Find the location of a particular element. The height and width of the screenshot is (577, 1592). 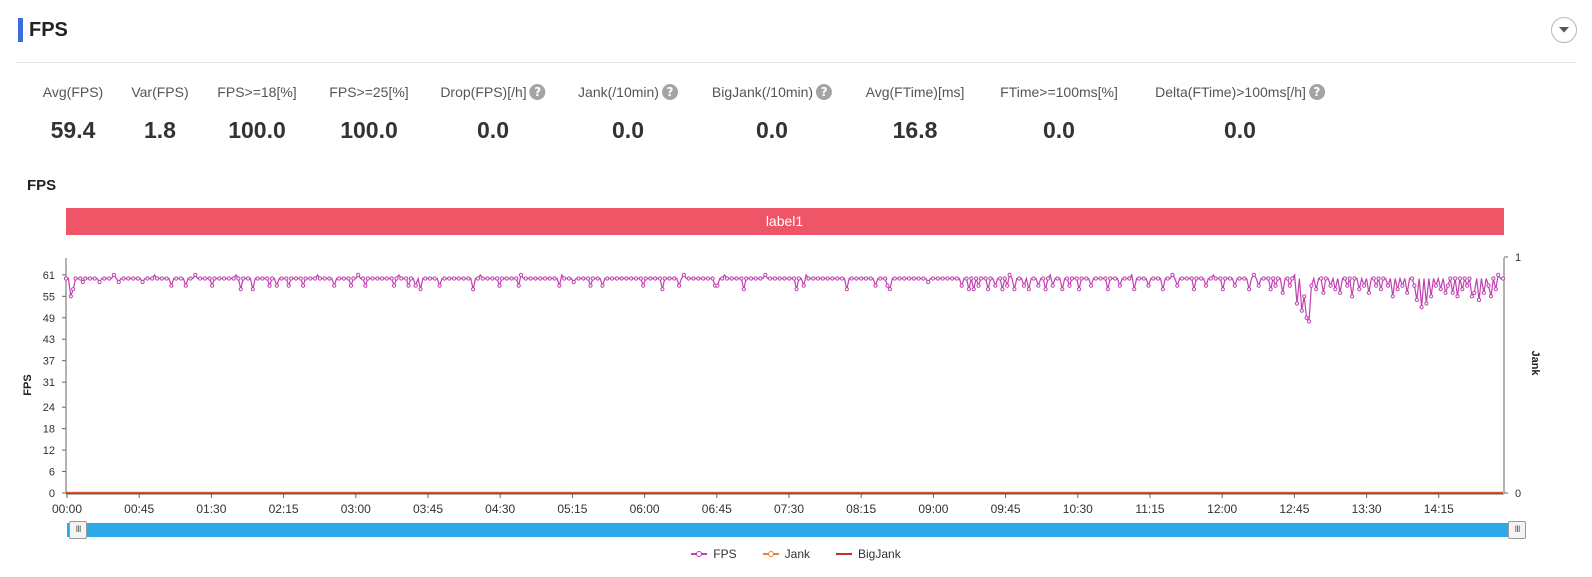

range-slider-left-handle: III is located at coordinates (78, 530).